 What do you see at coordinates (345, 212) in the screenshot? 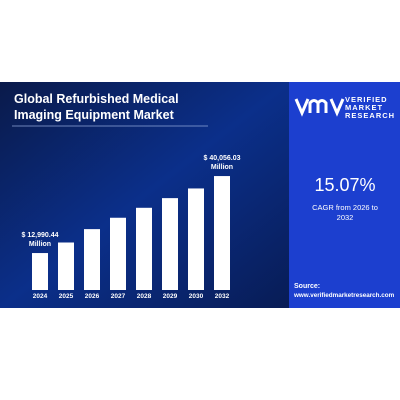
I see `cagr-label: CAGR from 2026 to 2032` at bounding box center [345, 212].